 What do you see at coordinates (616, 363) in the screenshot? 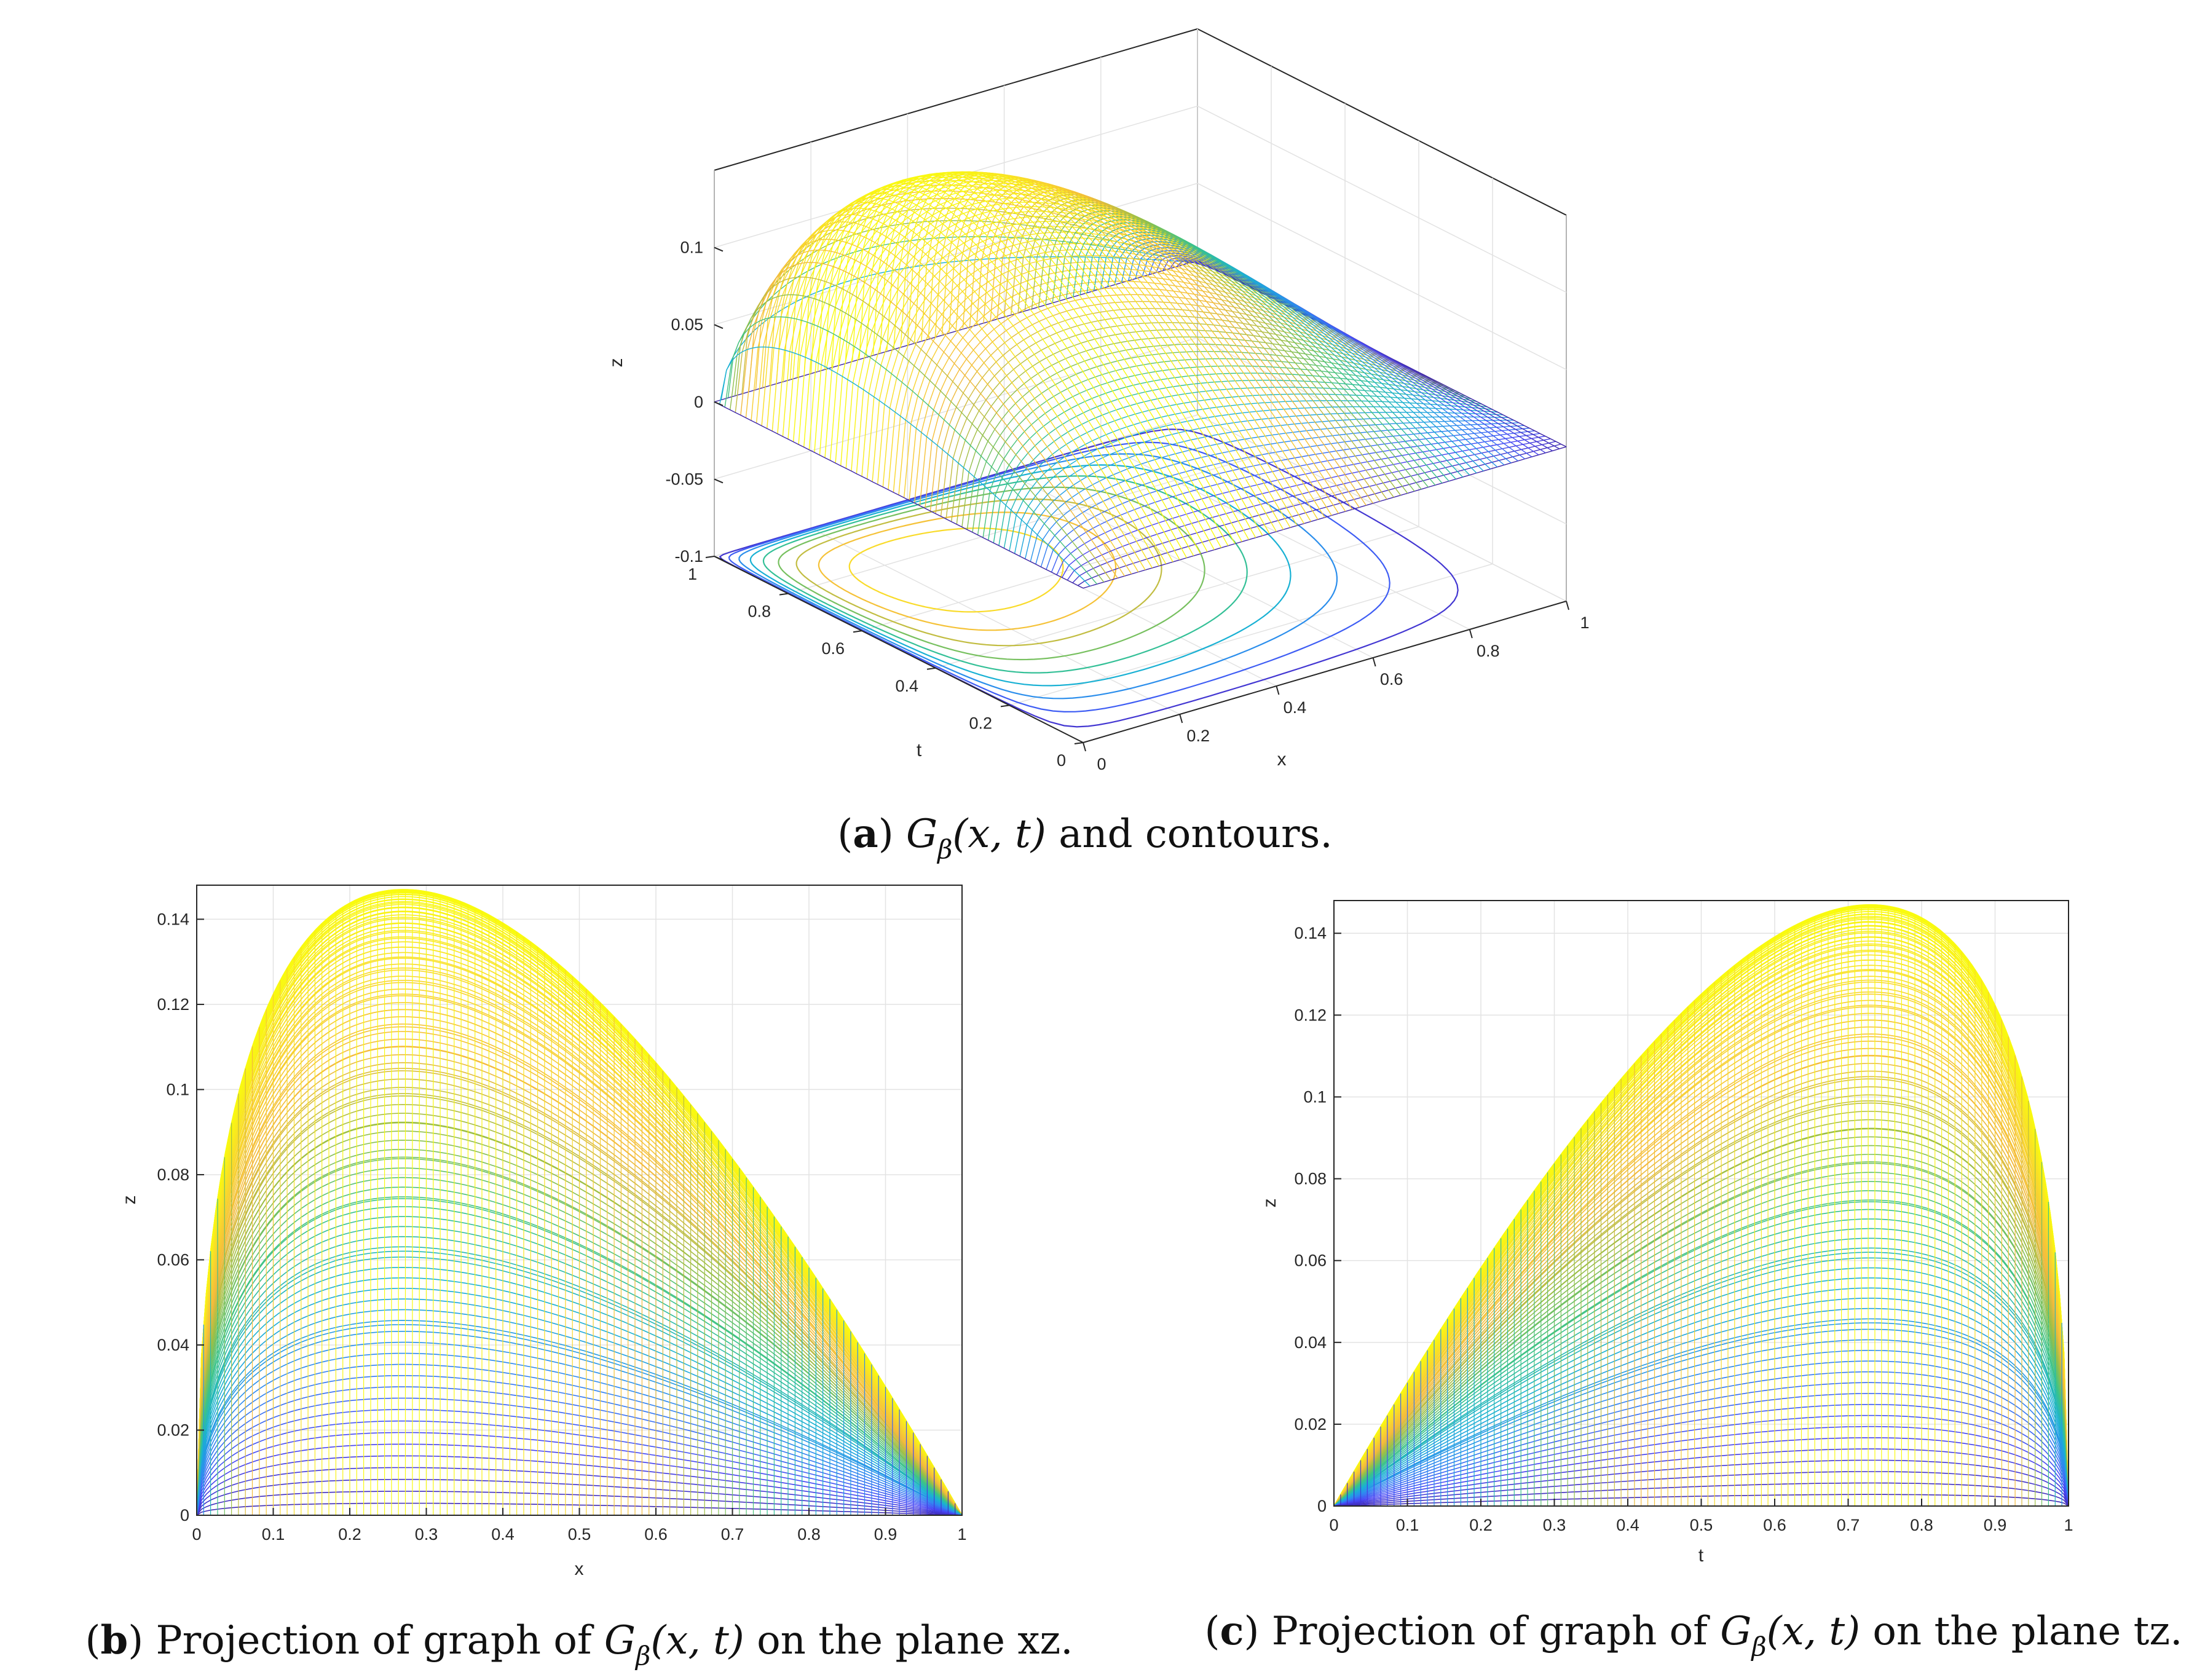
I see `z-axis-label: z` at bounding box center [616, 363].